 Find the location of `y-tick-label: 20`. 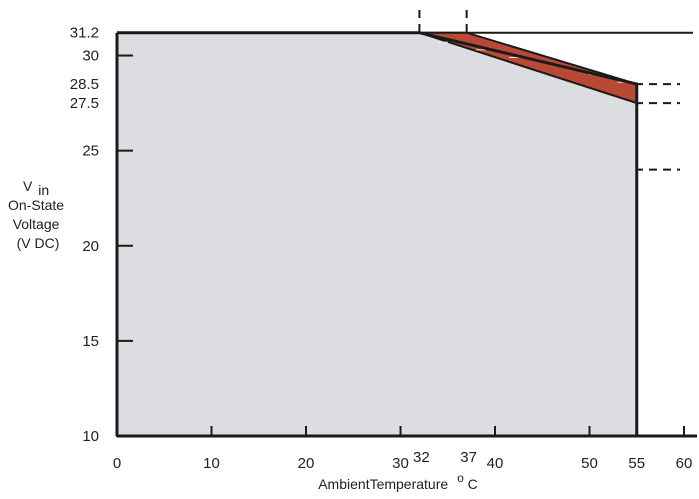

y-tick-label: 20 is located at coordinates (90, 246).